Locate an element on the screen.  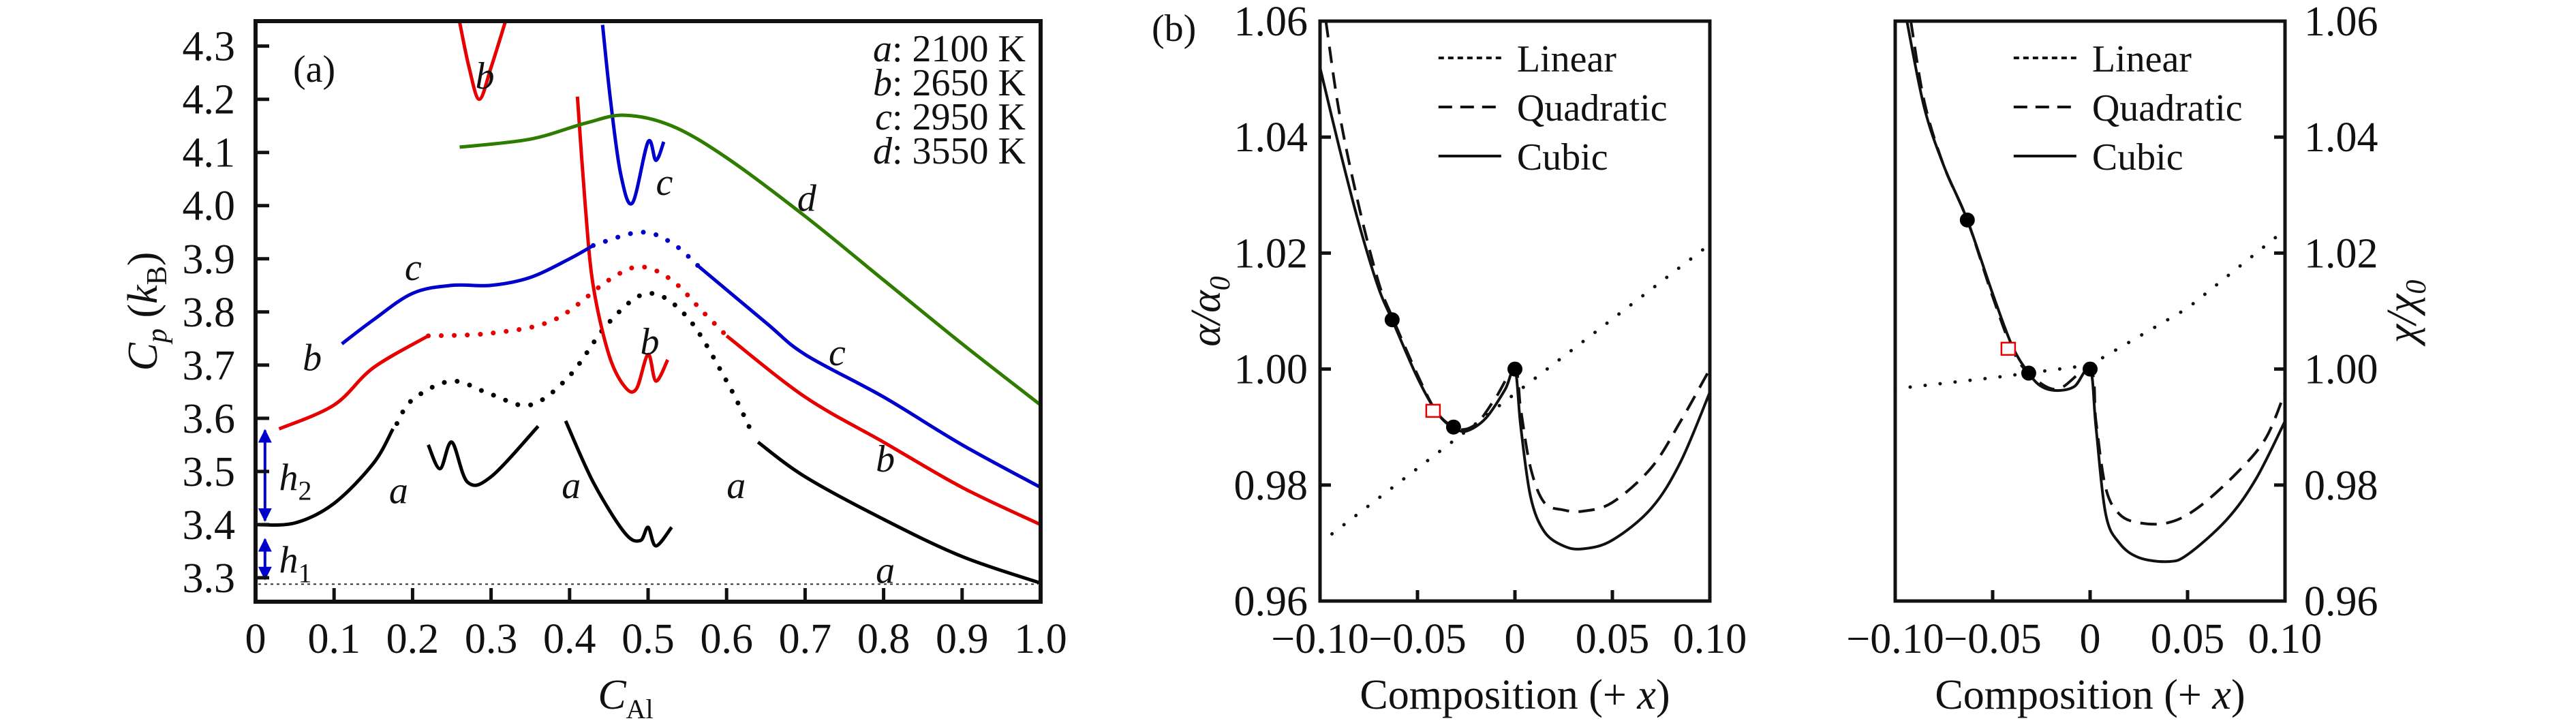
legend-entry-a: a: 2100 K is located at coordinates (950, 49).